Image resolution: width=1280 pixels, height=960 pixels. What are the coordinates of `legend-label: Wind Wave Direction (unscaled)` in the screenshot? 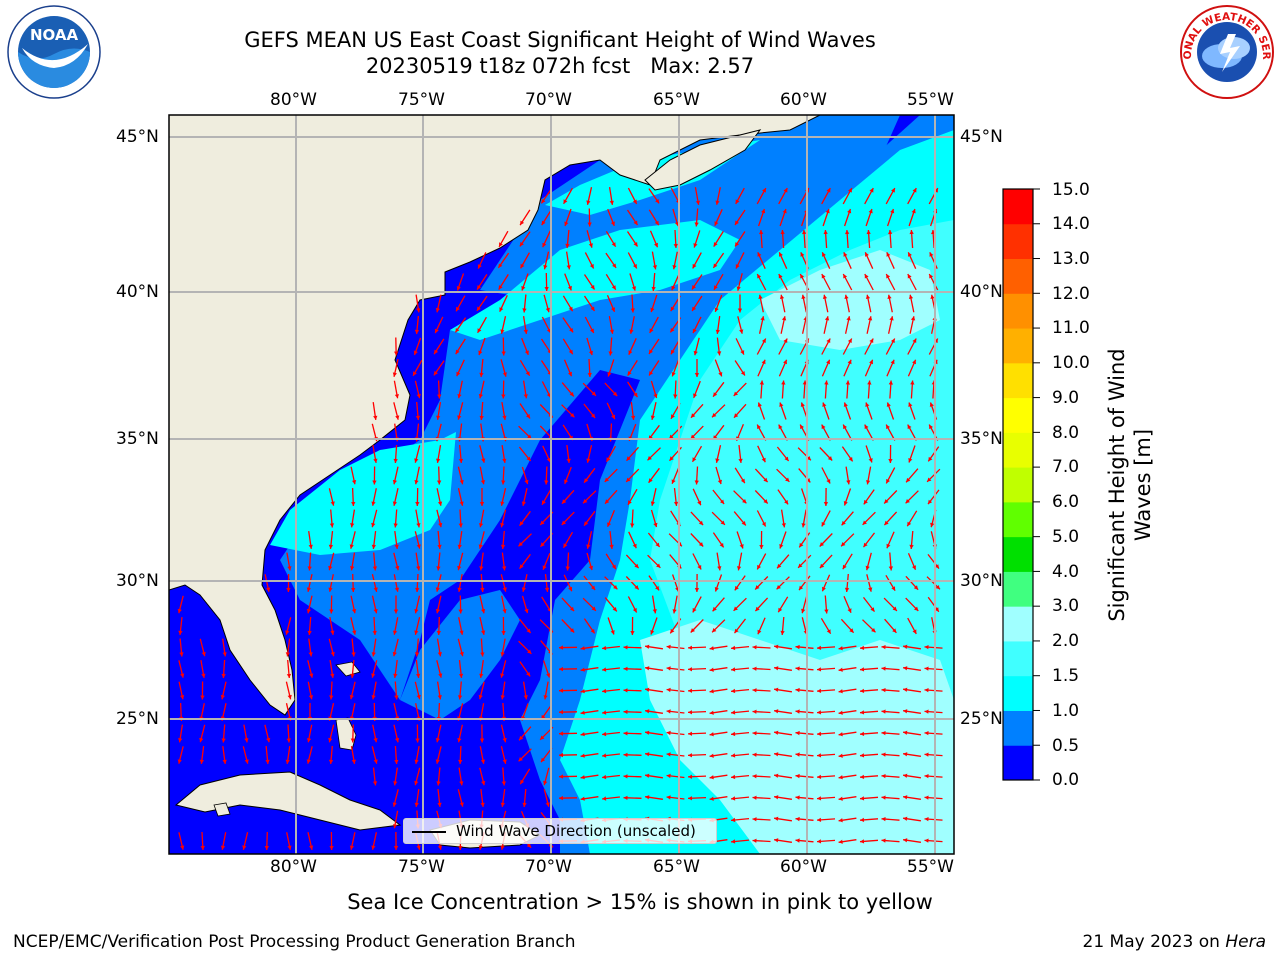 It's located at (576, 831).